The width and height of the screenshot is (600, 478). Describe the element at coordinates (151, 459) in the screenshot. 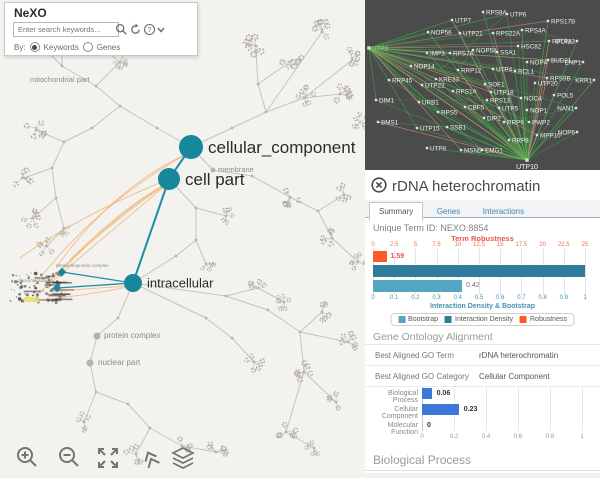

I see `collapse-chevrons-icon` at that location.